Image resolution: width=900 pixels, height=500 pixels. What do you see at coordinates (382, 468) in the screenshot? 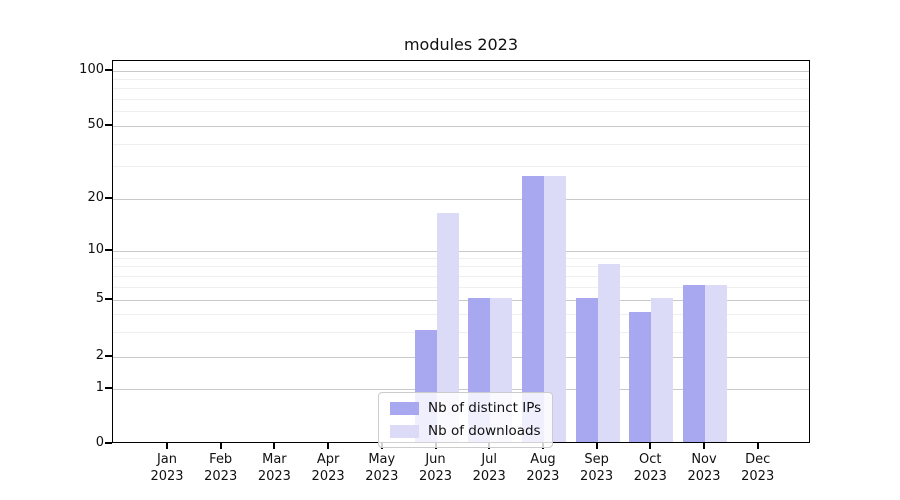
I see `x-tick-label-may: May 2023` at bounding box center [382, 468].